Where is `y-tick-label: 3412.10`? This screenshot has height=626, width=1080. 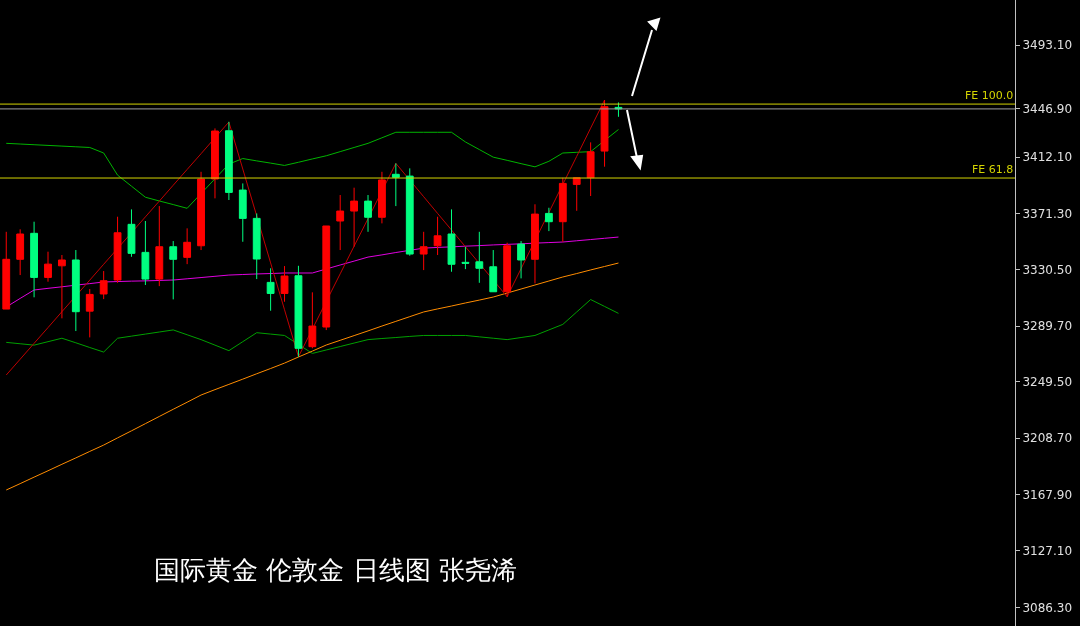 y-tick-label: 3412.10 is located at coordinates (1047, 157).